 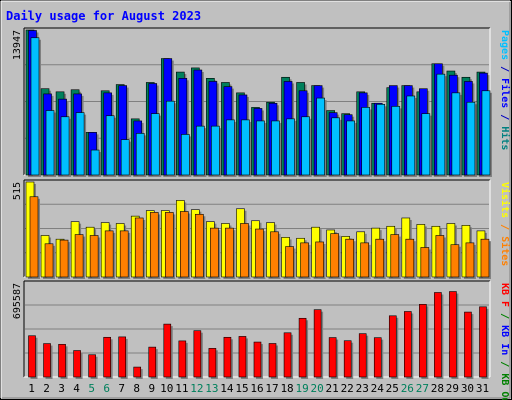 What do you see at coordinates (61, 388) in the screenshot?
I see `x-tick-label-3: 3` at bounding box center [61, 388].